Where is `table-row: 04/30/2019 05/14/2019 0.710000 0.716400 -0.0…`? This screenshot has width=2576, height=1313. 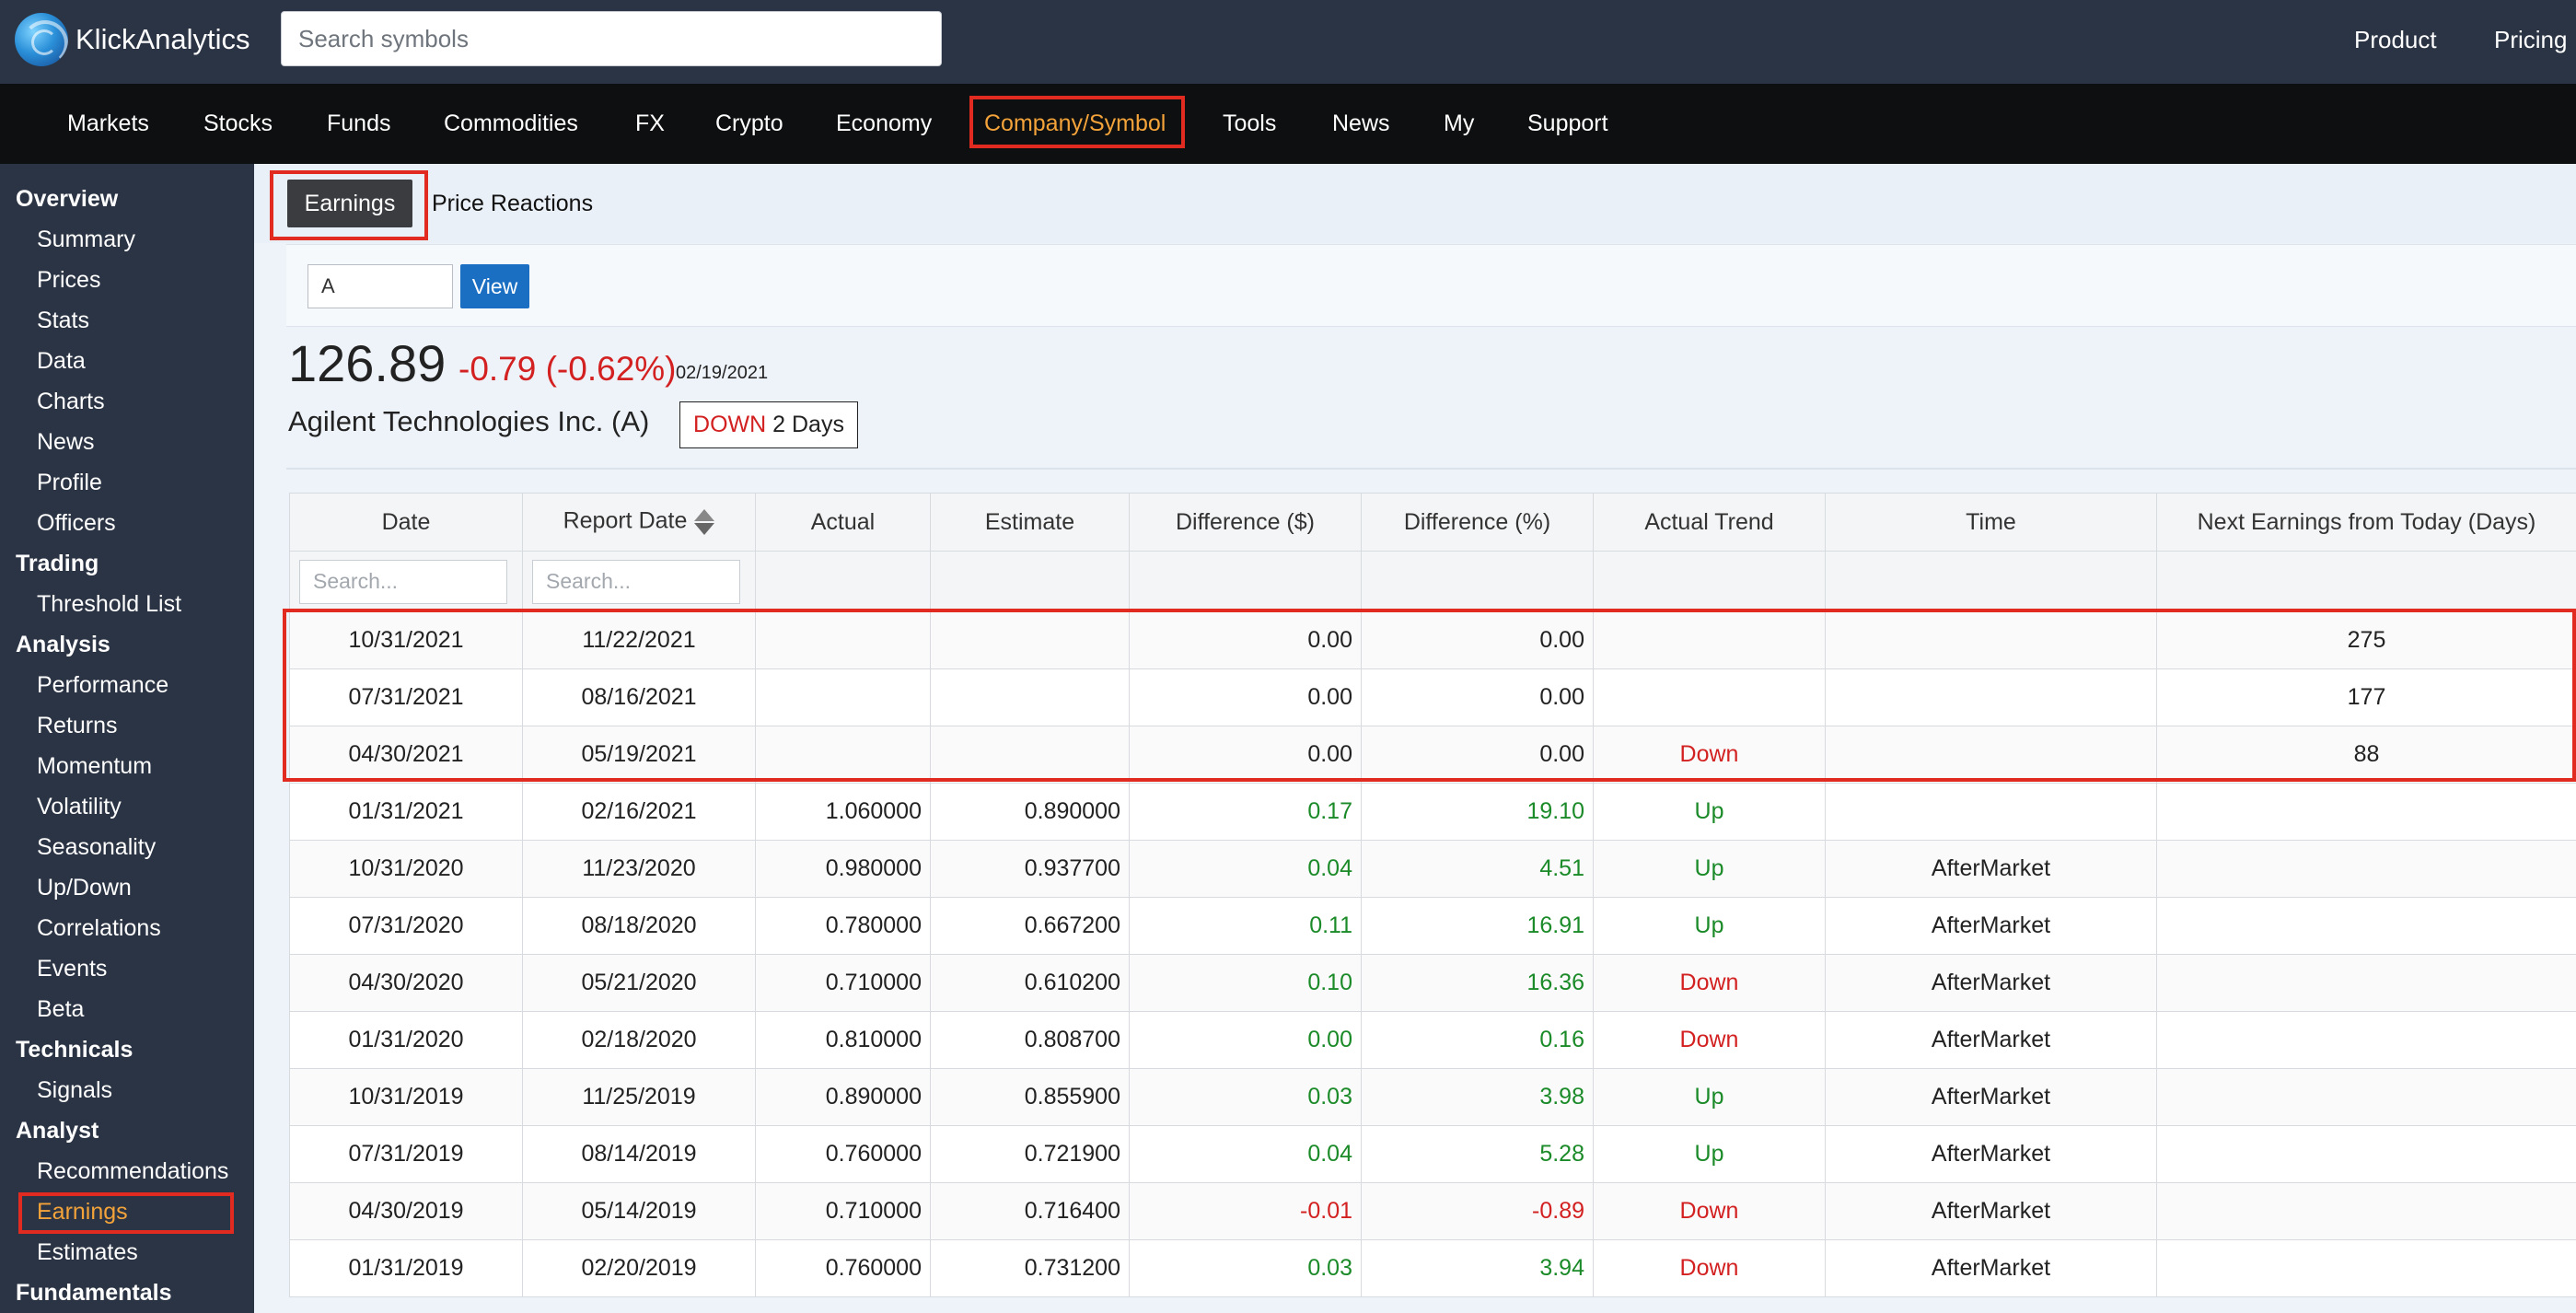 table-row: 04/30/2019 05/14/2019 0.710000 0.716400 -0.0… is located at coordinates (1432, 1211).